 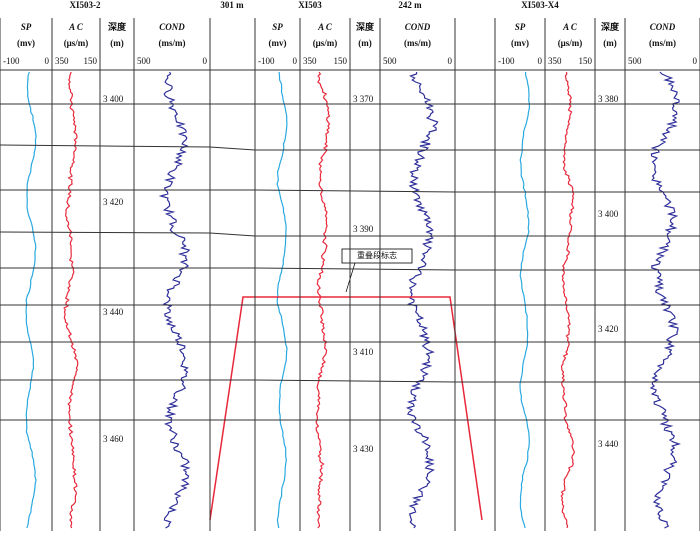 I want to click on depth-label: 3 410, so click(x=363, y=352).